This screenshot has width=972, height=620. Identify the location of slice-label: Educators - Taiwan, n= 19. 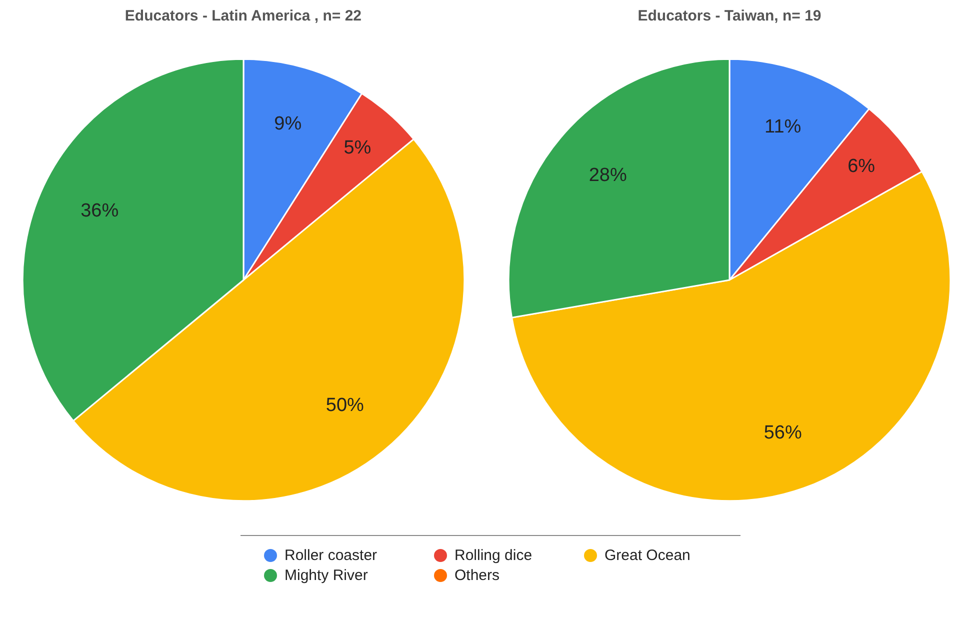
(730, 16).